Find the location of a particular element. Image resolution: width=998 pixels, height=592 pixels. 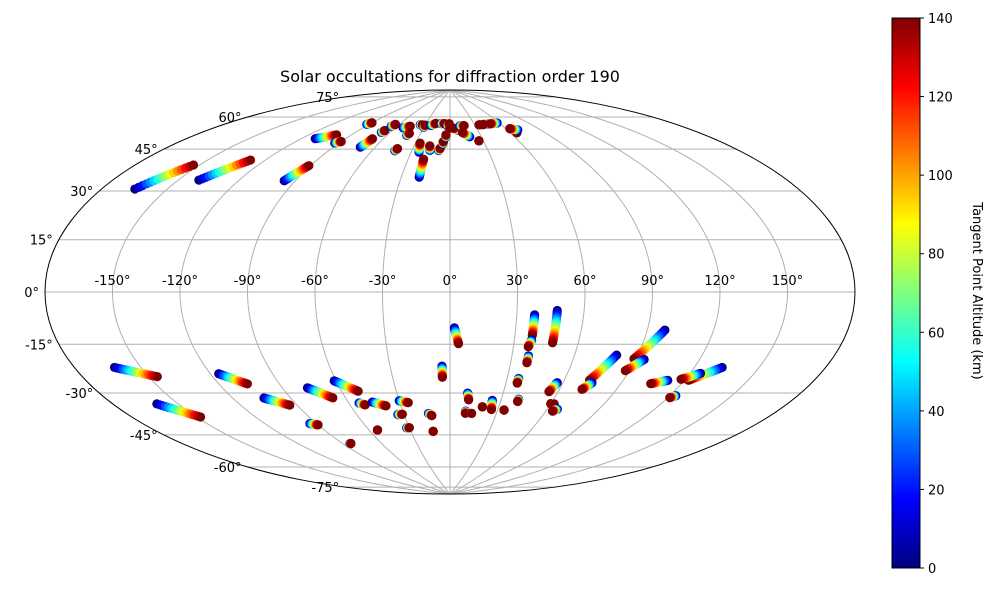

y-tick-label: -15° is located at coordinates (39, 345).